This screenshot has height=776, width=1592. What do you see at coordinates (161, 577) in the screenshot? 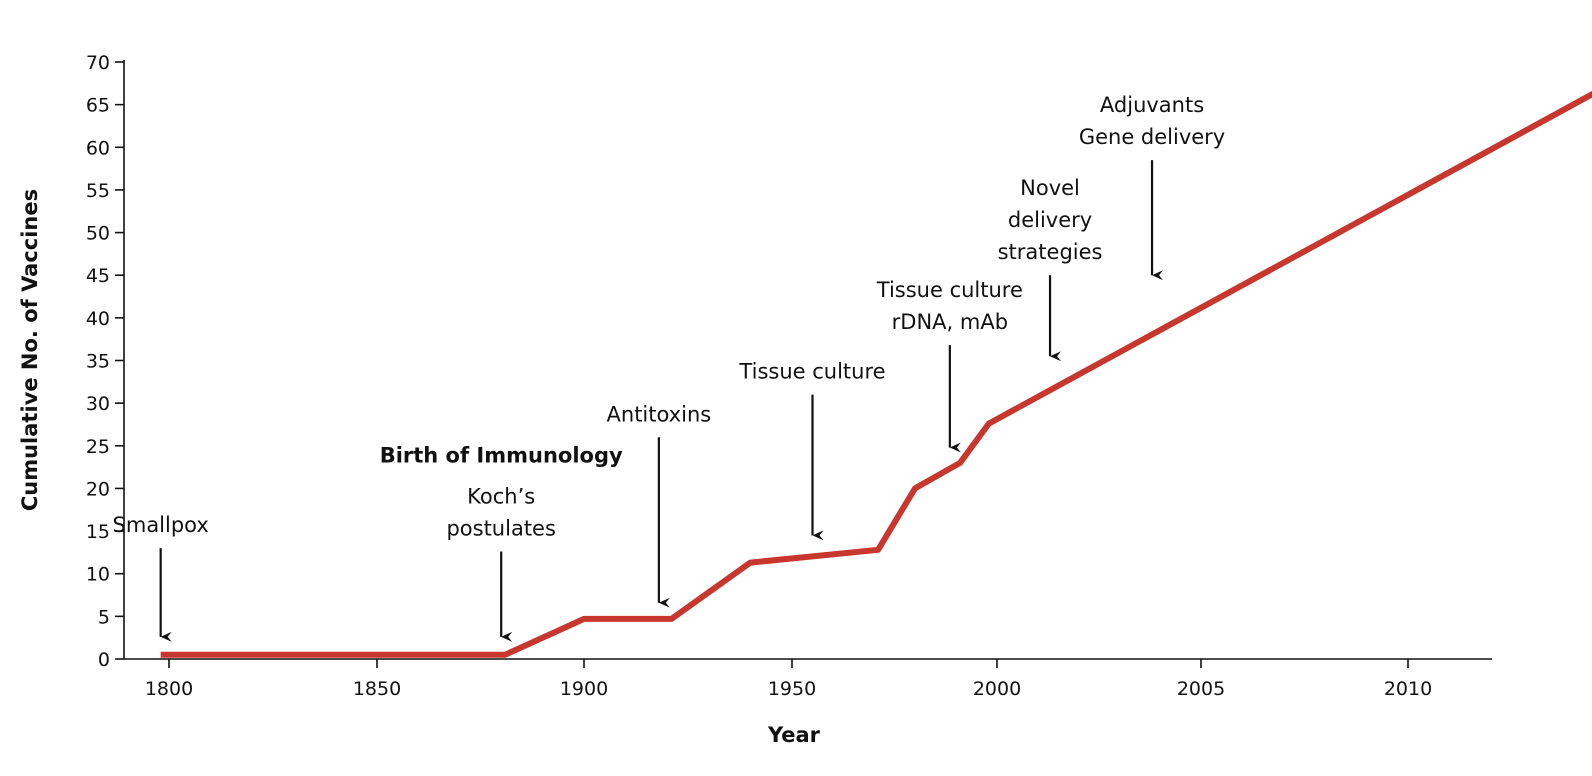
I see `annotation: Smallpox` at bounding box center [161, 577].